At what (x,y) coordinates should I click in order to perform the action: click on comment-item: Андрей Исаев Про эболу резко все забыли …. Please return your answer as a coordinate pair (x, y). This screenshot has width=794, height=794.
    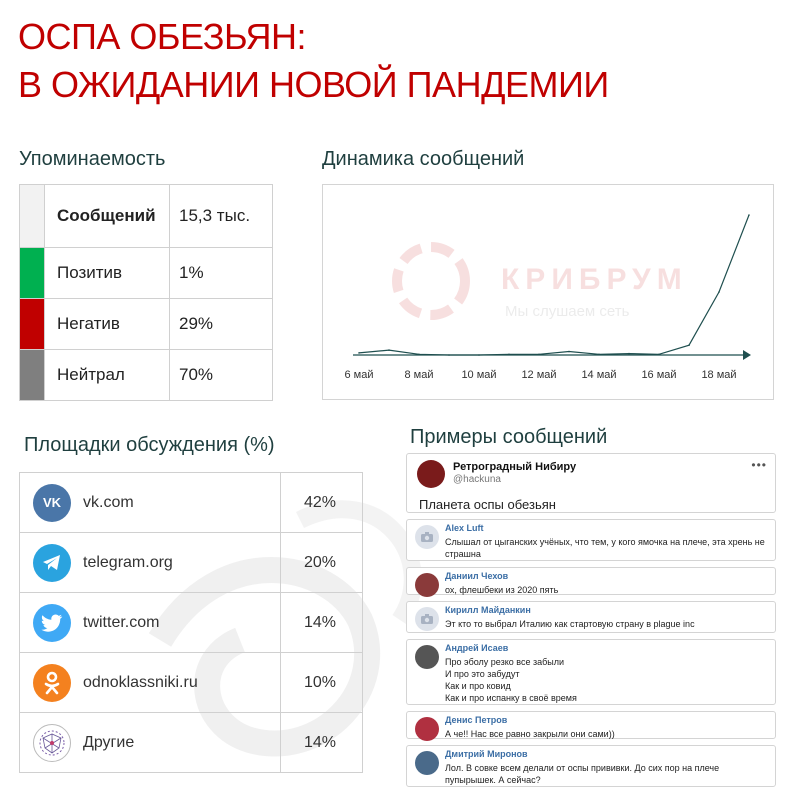
    Looking at the image, I should click on (591, 672).